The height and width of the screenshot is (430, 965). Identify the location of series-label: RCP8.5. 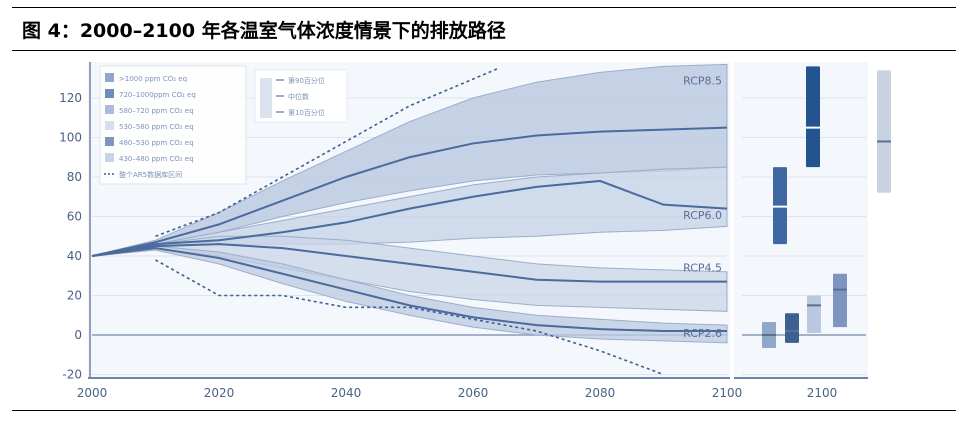
(702, 80).